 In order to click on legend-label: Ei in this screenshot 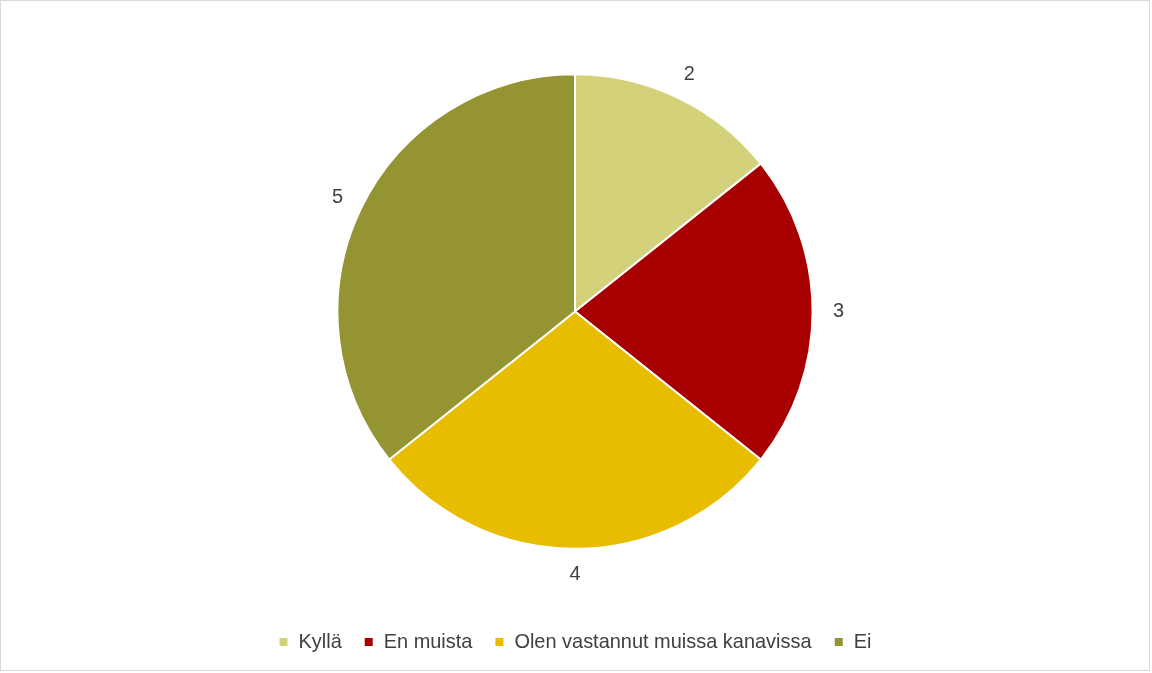, I will do `click(862, 640)`.